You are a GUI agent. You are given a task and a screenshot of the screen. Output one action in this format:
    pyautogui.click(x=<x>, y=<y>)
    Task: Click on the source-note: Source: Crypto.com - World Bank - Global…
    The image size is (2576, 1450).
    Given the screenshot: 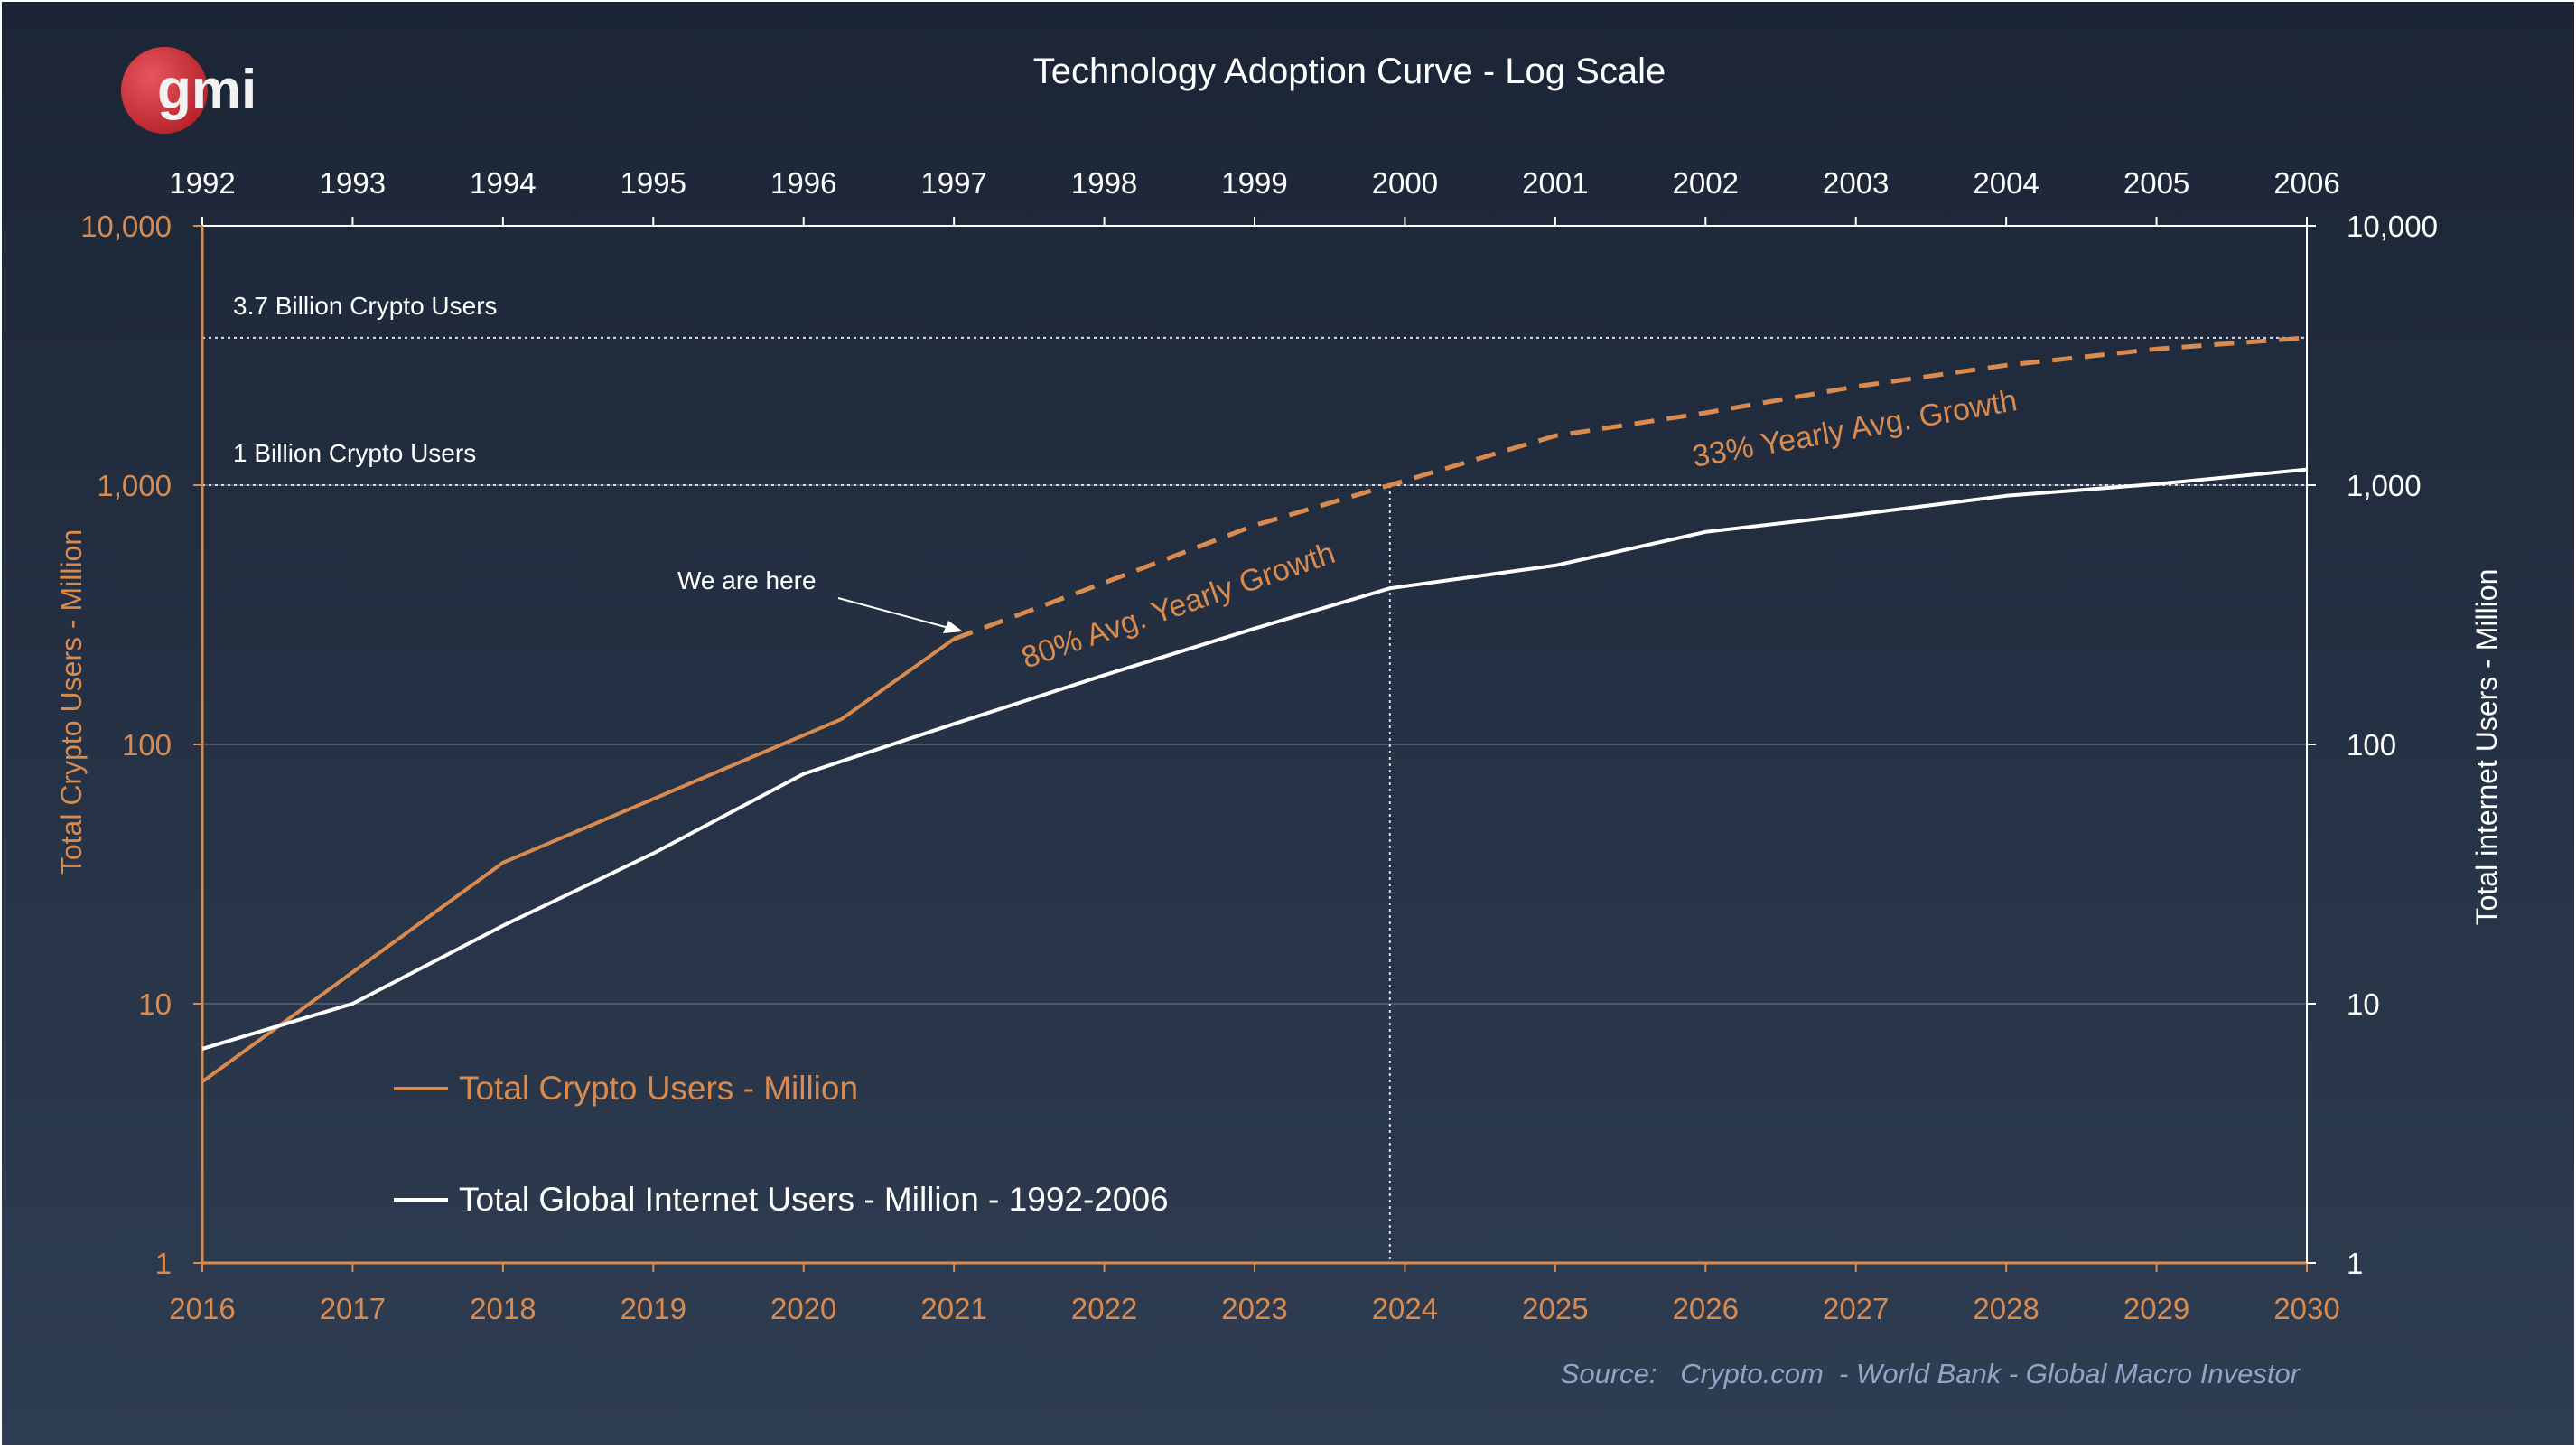 What is the action you would take?
    pyautogui.click(x=1931, y=1373)
    